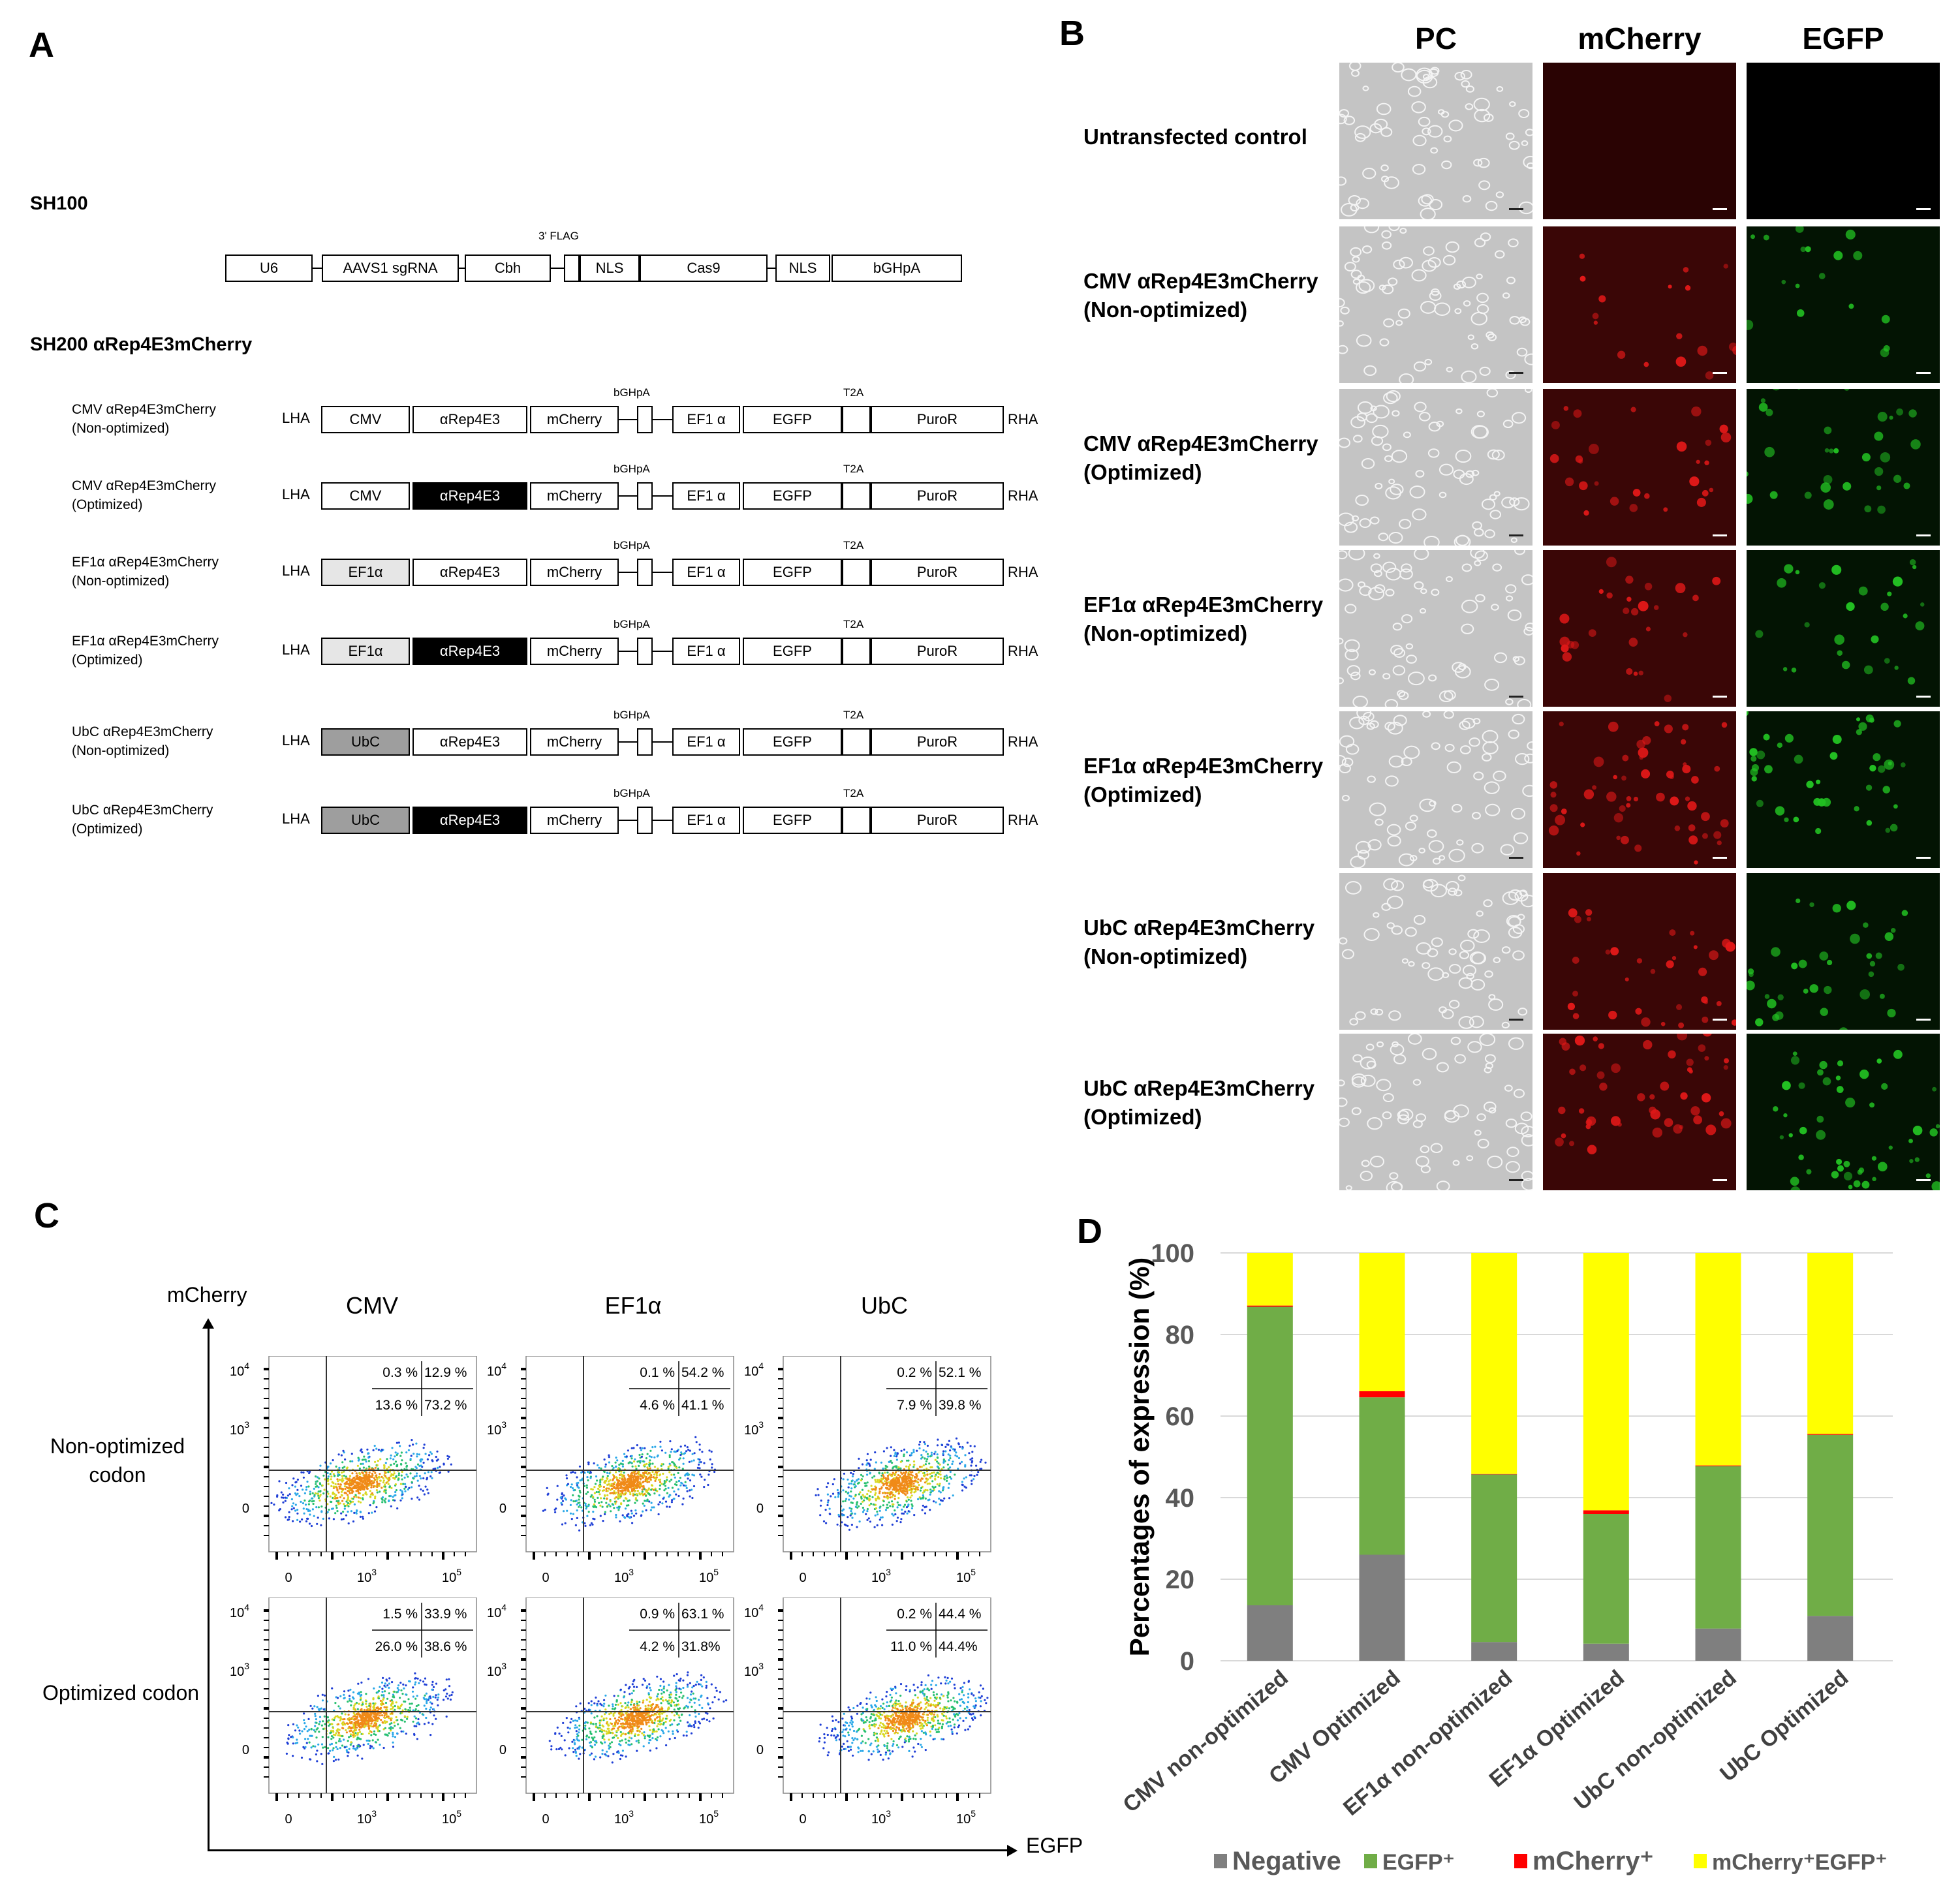 The height and width of the screenshot is (1897, 1960). What do you see at coordinates (1720, 858) in the screenshot?
I see `scale-bar` at bounding box center [1720, 858].